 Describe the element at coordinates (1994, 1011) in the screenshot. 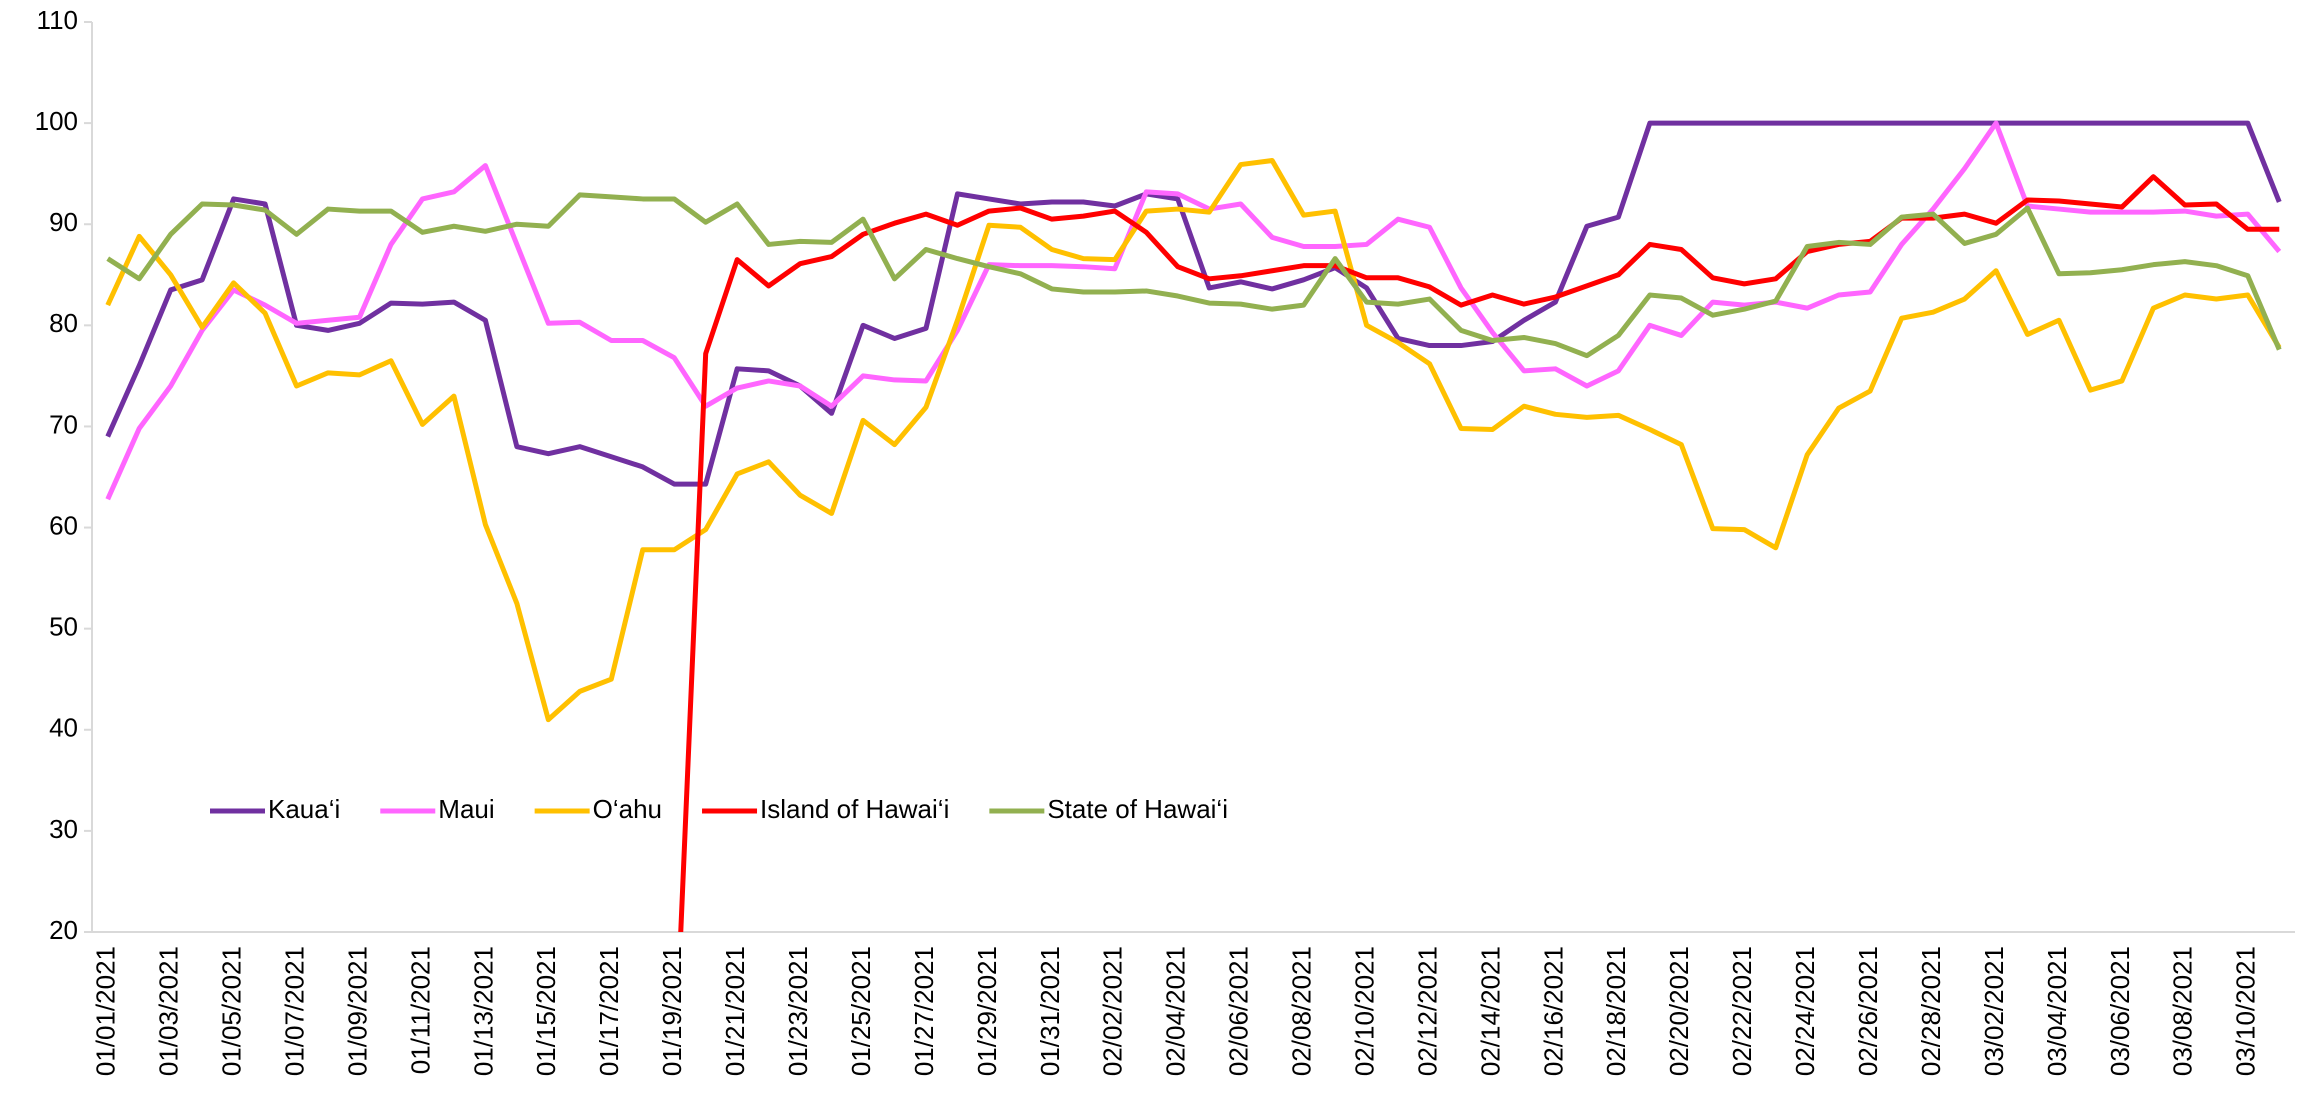

I see `x-tick-label: 03/02/2021` at that location.